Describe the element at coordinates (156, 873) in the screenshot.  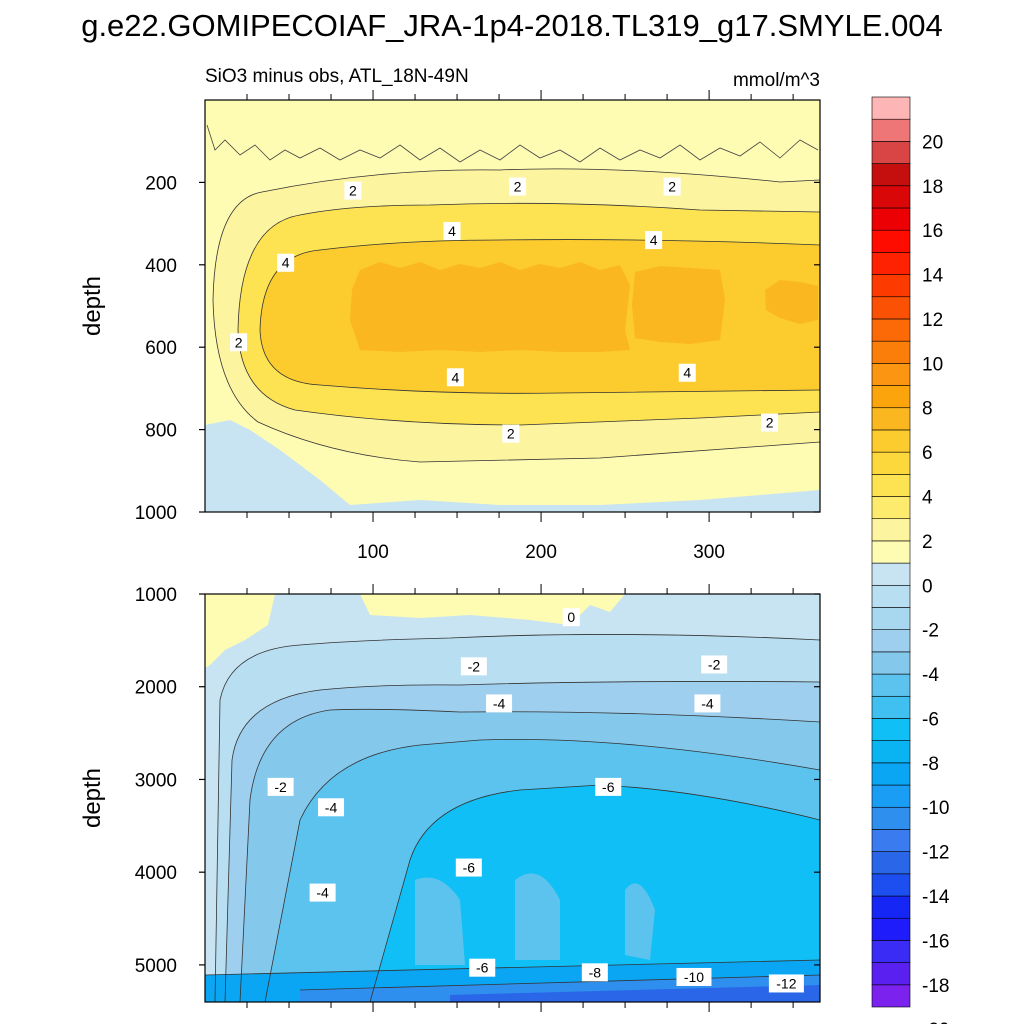
I see `lower-y-tick-label: 4000` at that location.